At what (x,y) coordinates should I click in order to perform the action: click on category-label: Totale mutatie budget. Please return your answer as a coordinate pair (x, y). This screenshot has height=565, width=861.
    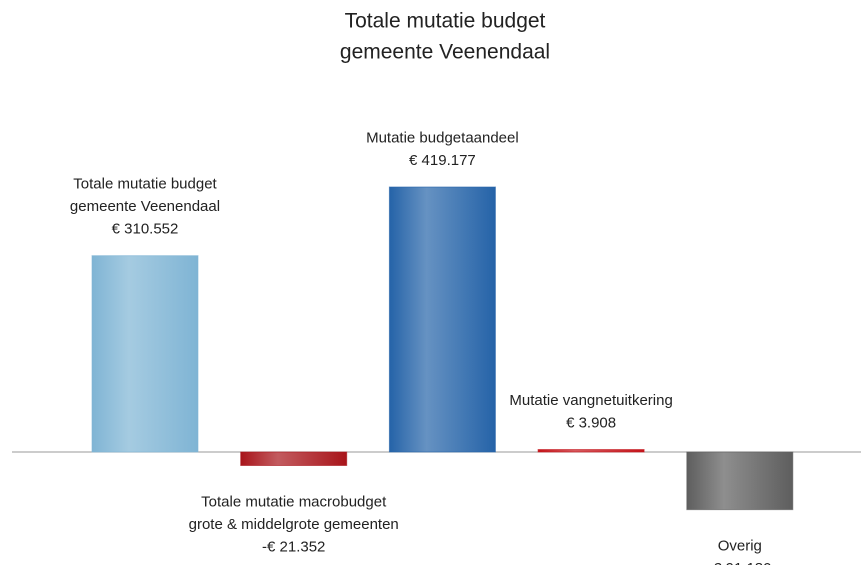
    Looking at the image, I should click on (145, 184).